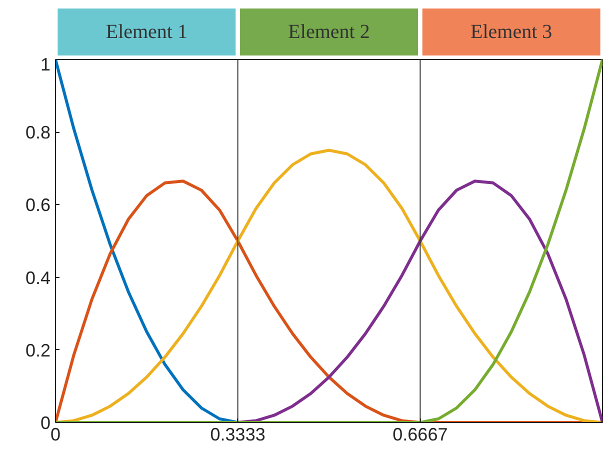 The width and height of the screenshot is (605, 459). What do you see at coordinates (38, 350) in the screenshot?
I see `y-tick-label: 0.2` at bounding box center [38, 350].